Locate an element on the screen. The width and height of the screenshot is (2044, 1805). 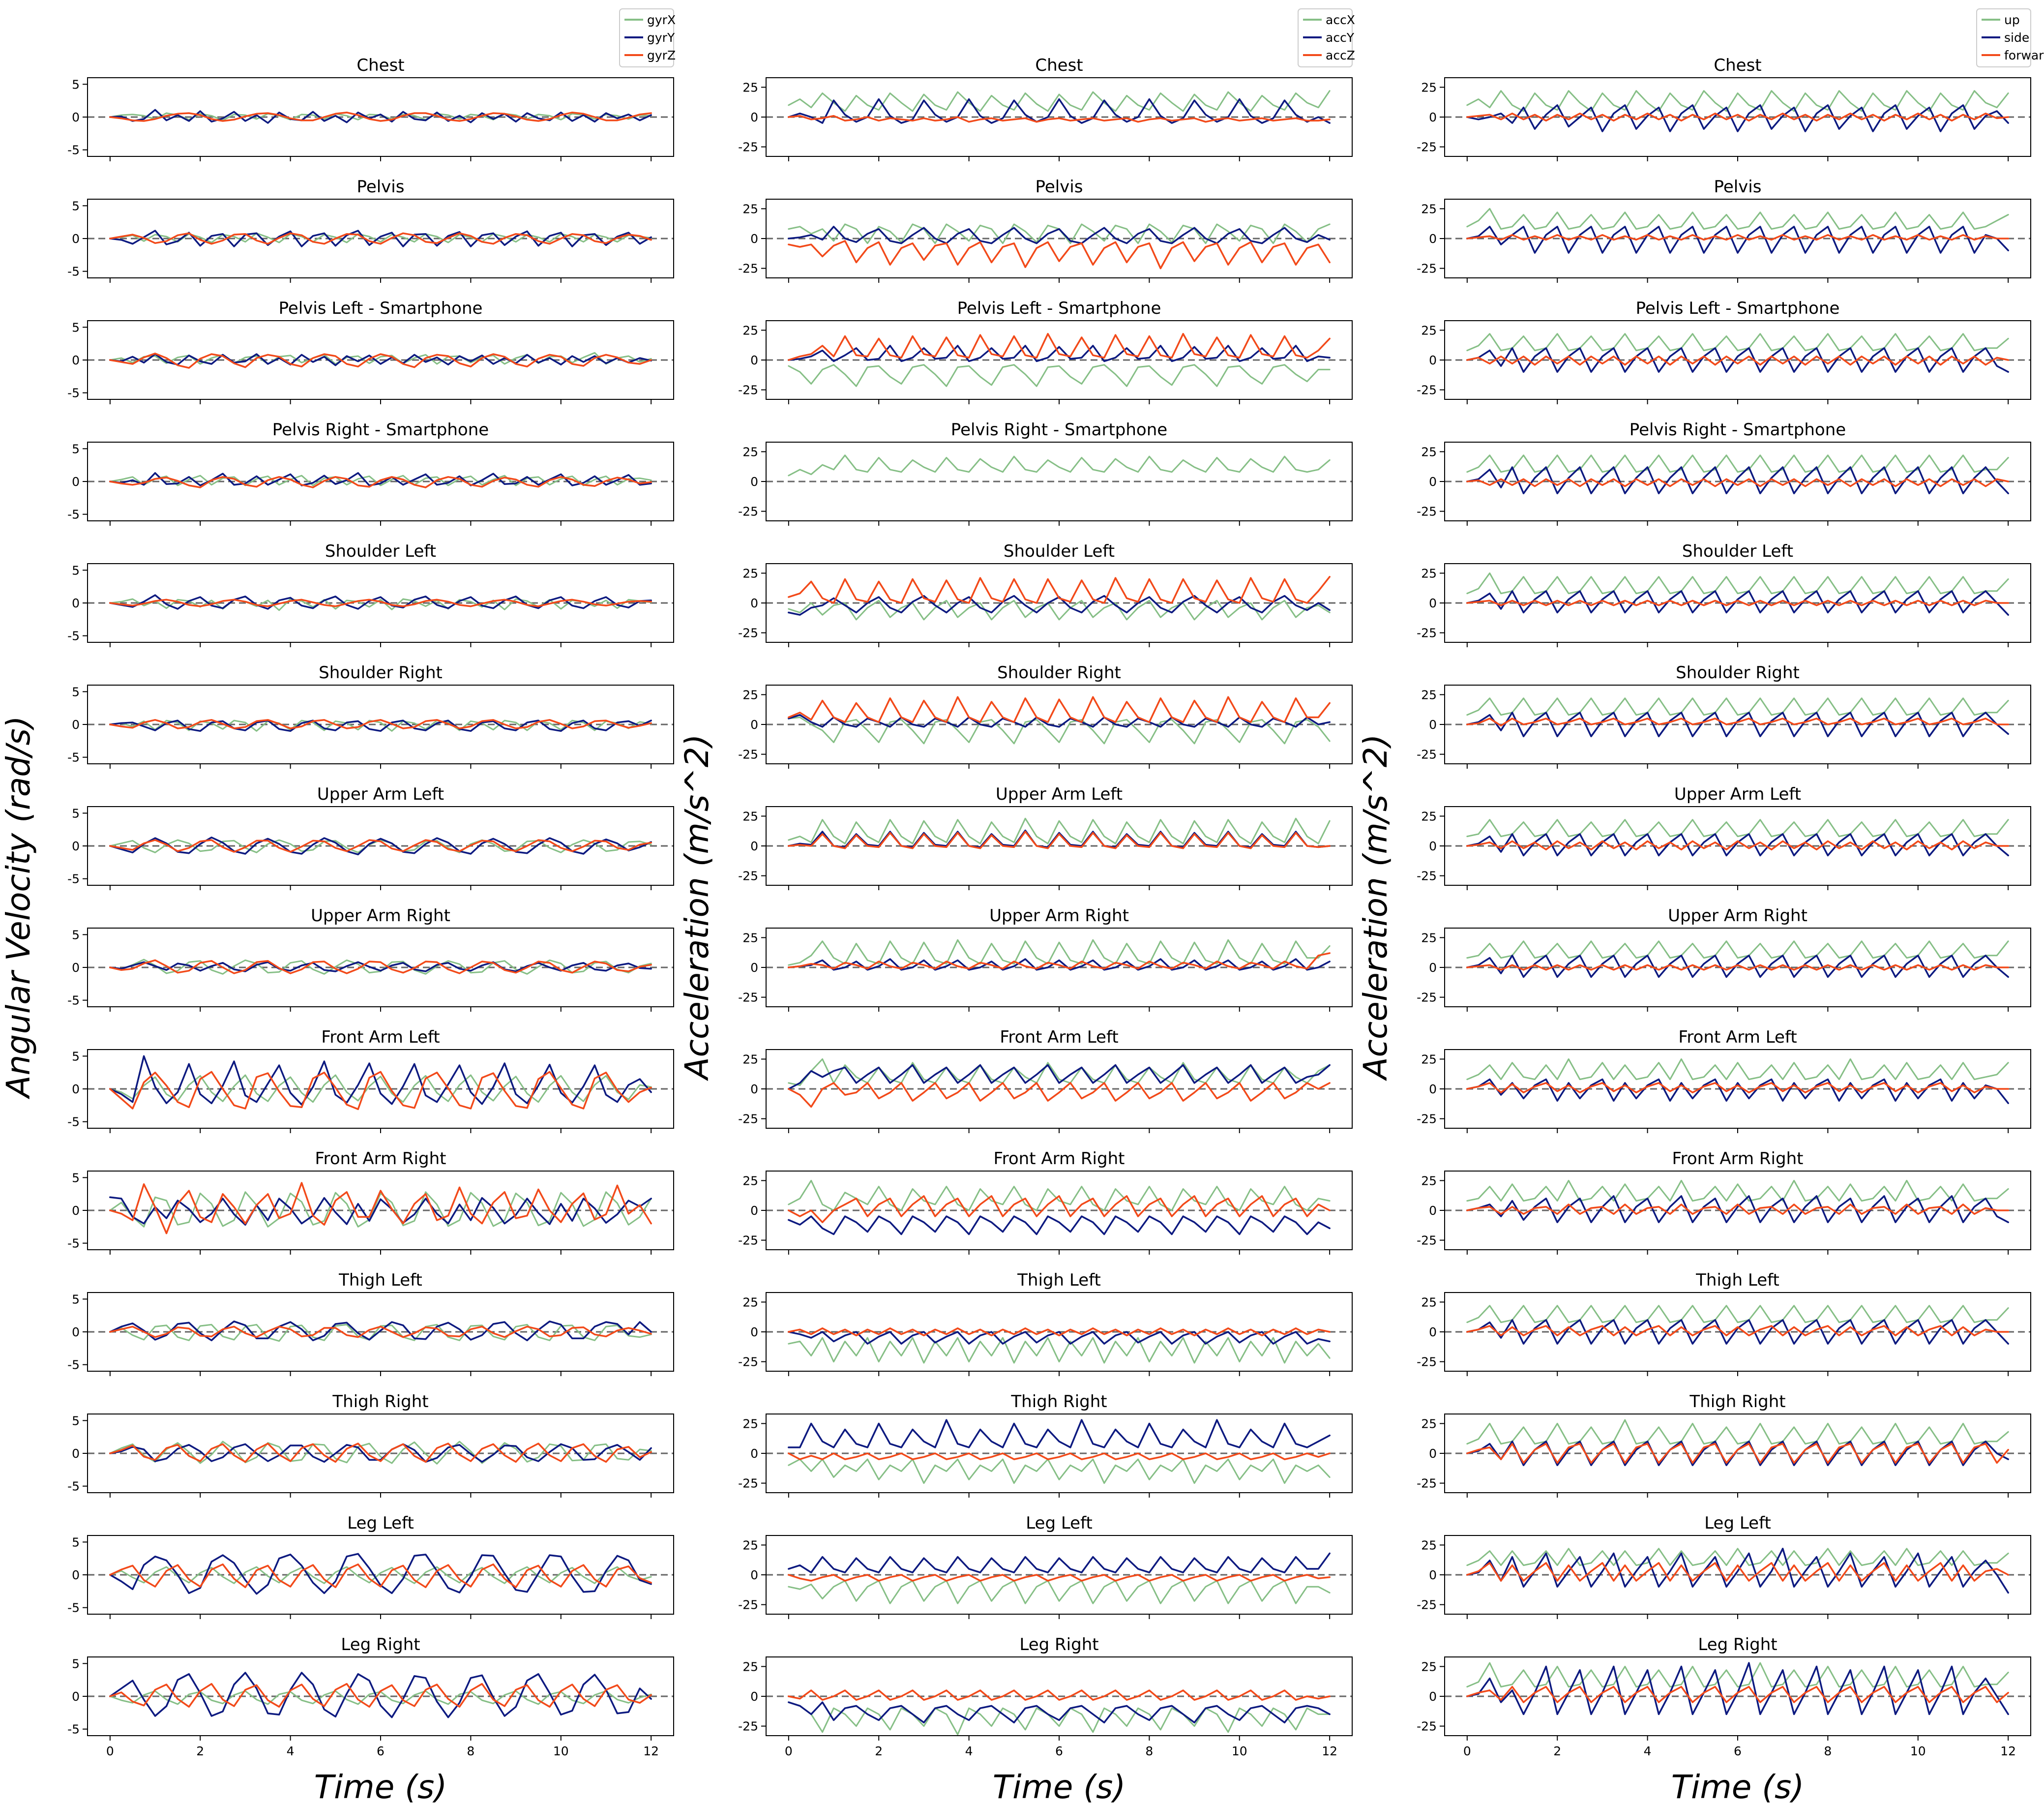
panel: Front Arm Right -5 0 5 is located at coordinates (370, 1202).